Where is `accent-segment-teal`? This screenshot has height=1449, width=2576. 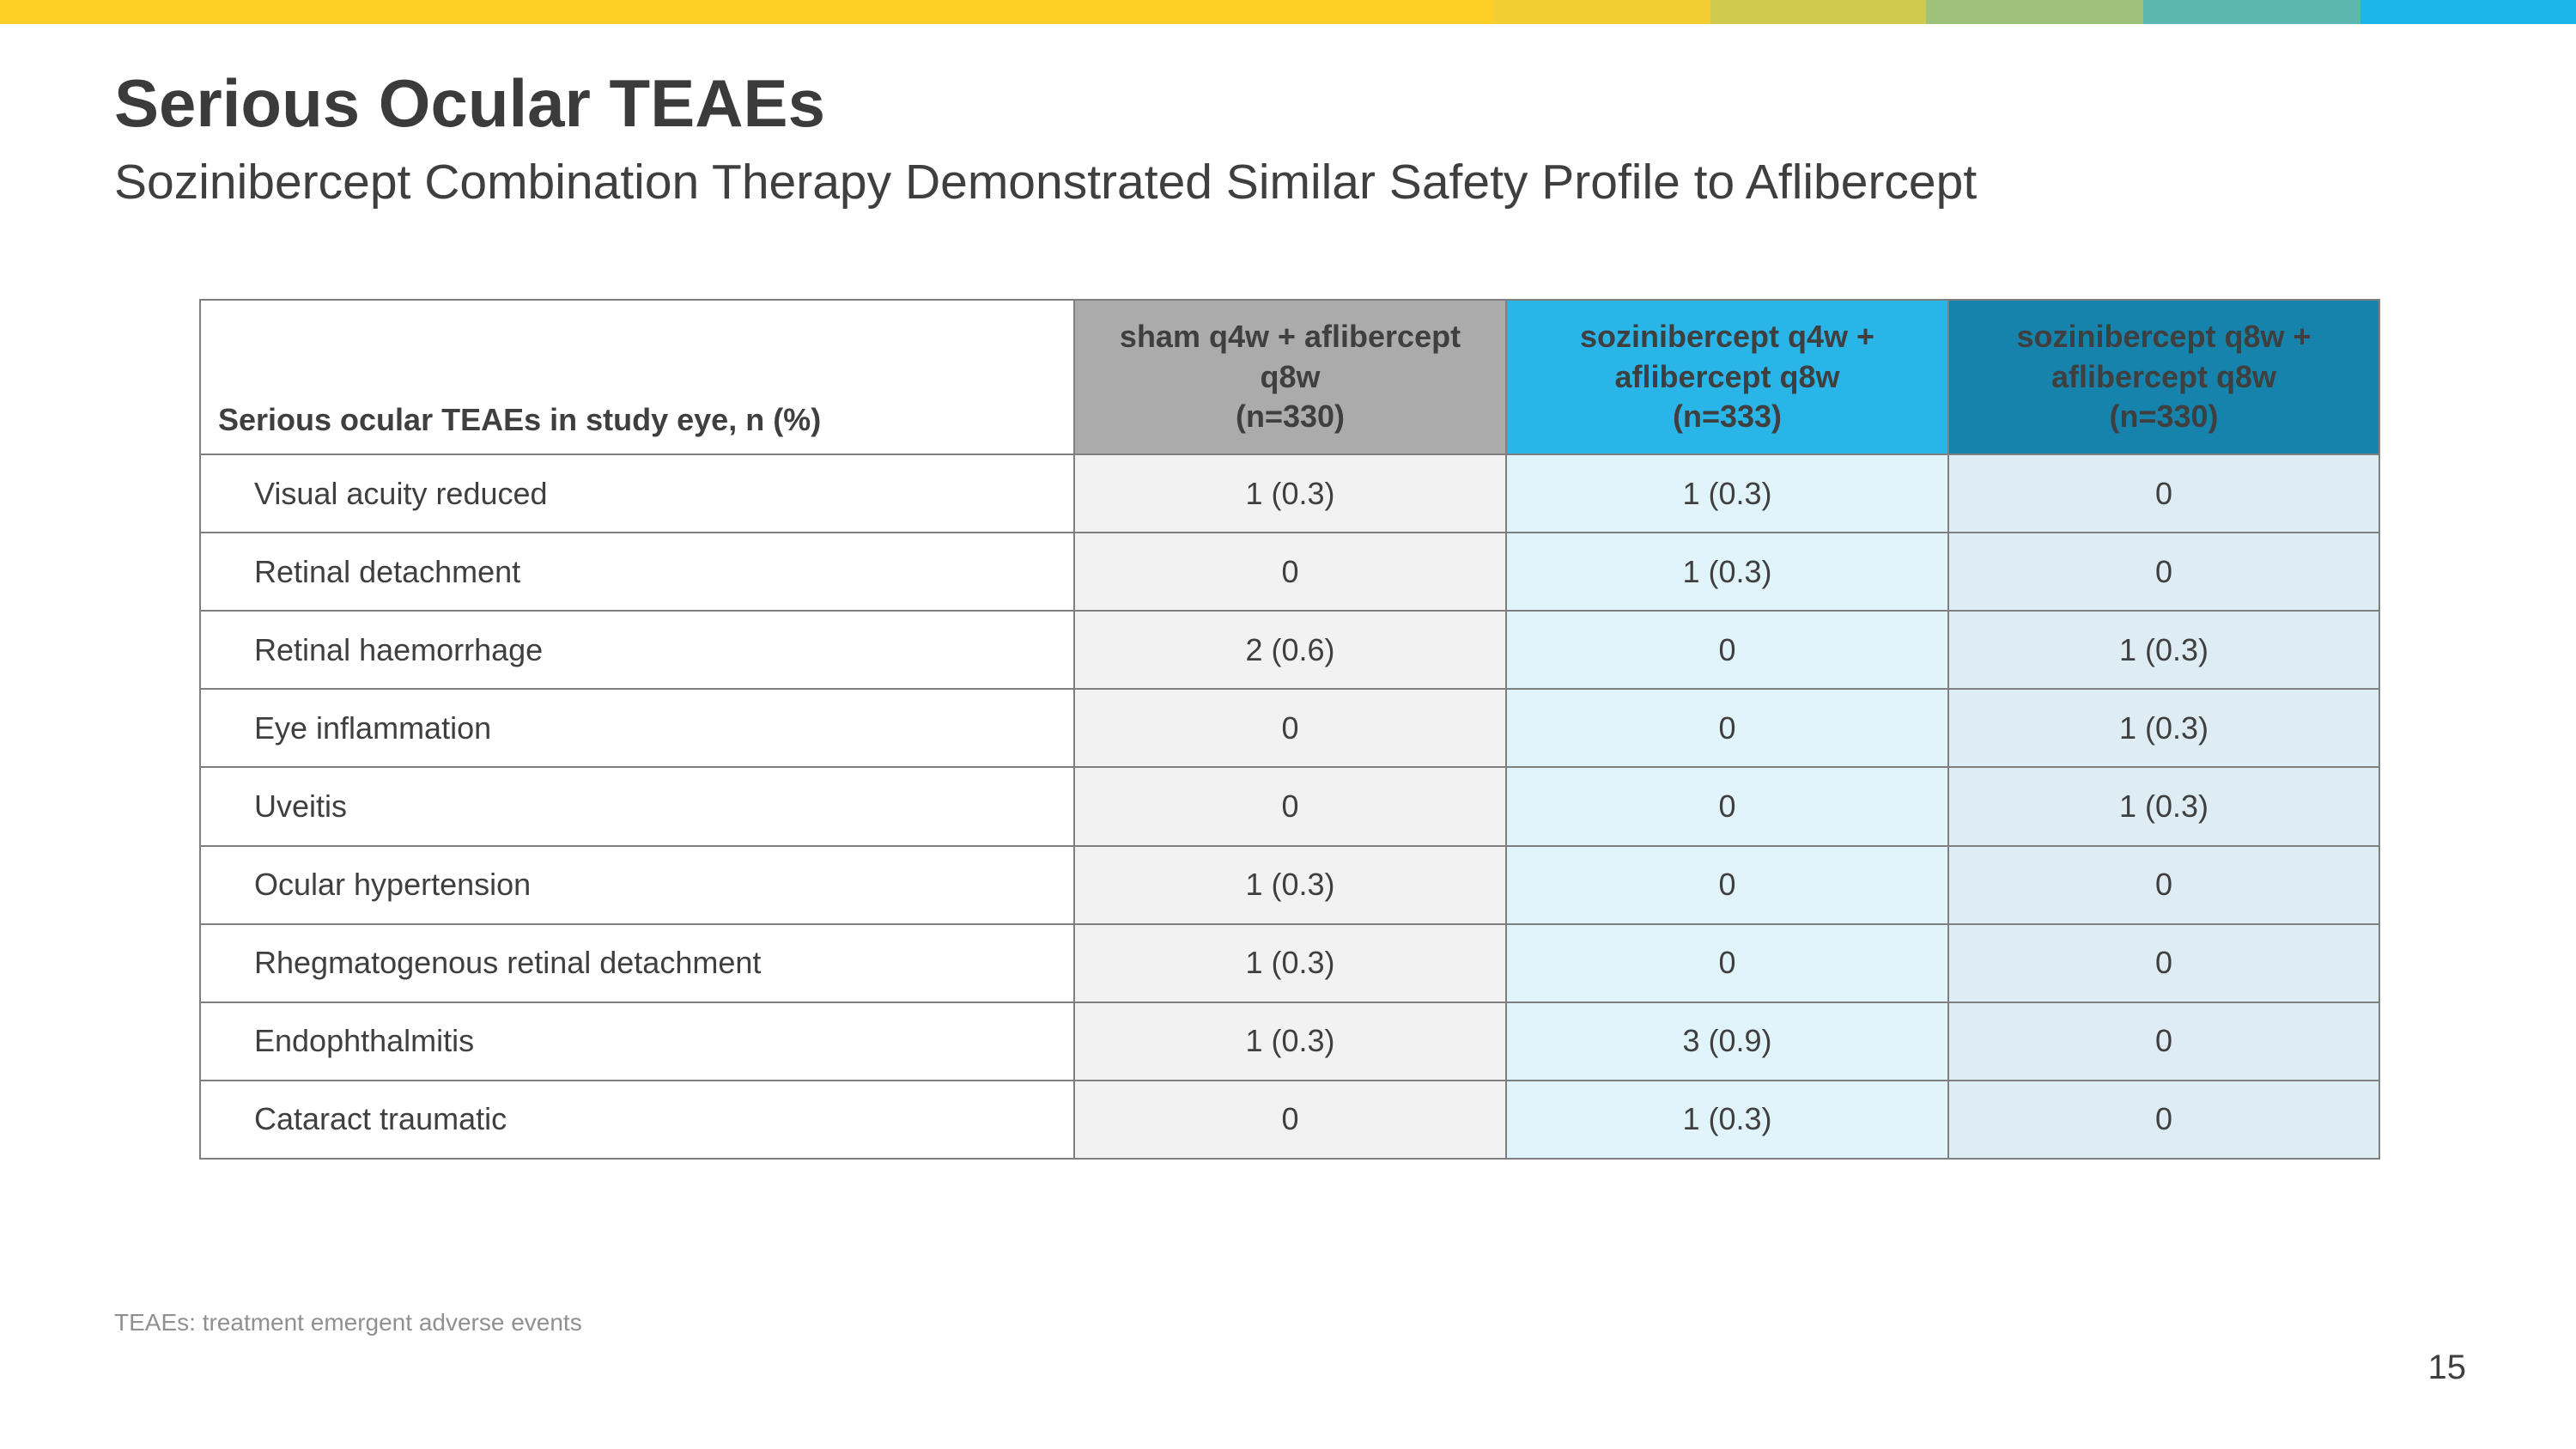 accent-segment-teal is located at coordinates (2251, 12).